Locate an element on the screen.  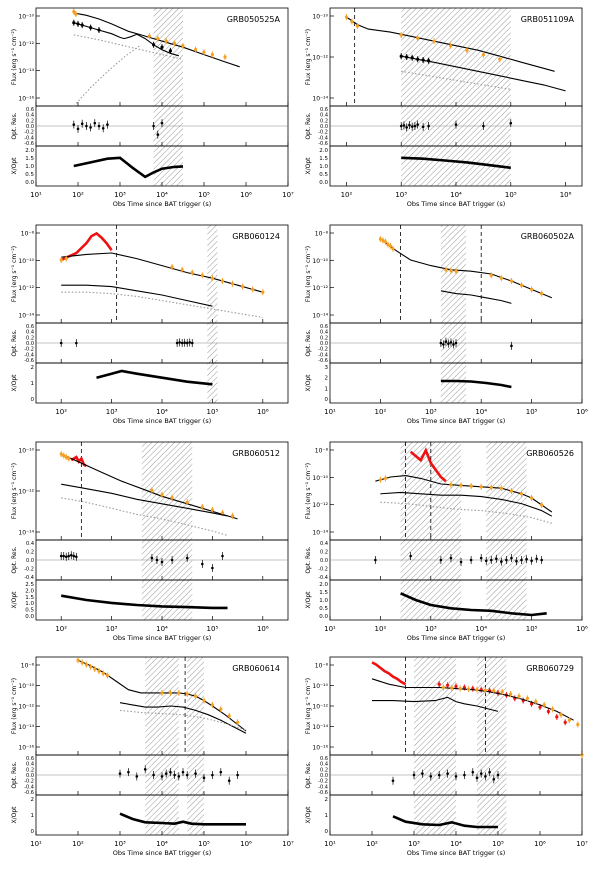
flux-tick-label: 10⁻¹⁶ is located at coordinates (320, 748).